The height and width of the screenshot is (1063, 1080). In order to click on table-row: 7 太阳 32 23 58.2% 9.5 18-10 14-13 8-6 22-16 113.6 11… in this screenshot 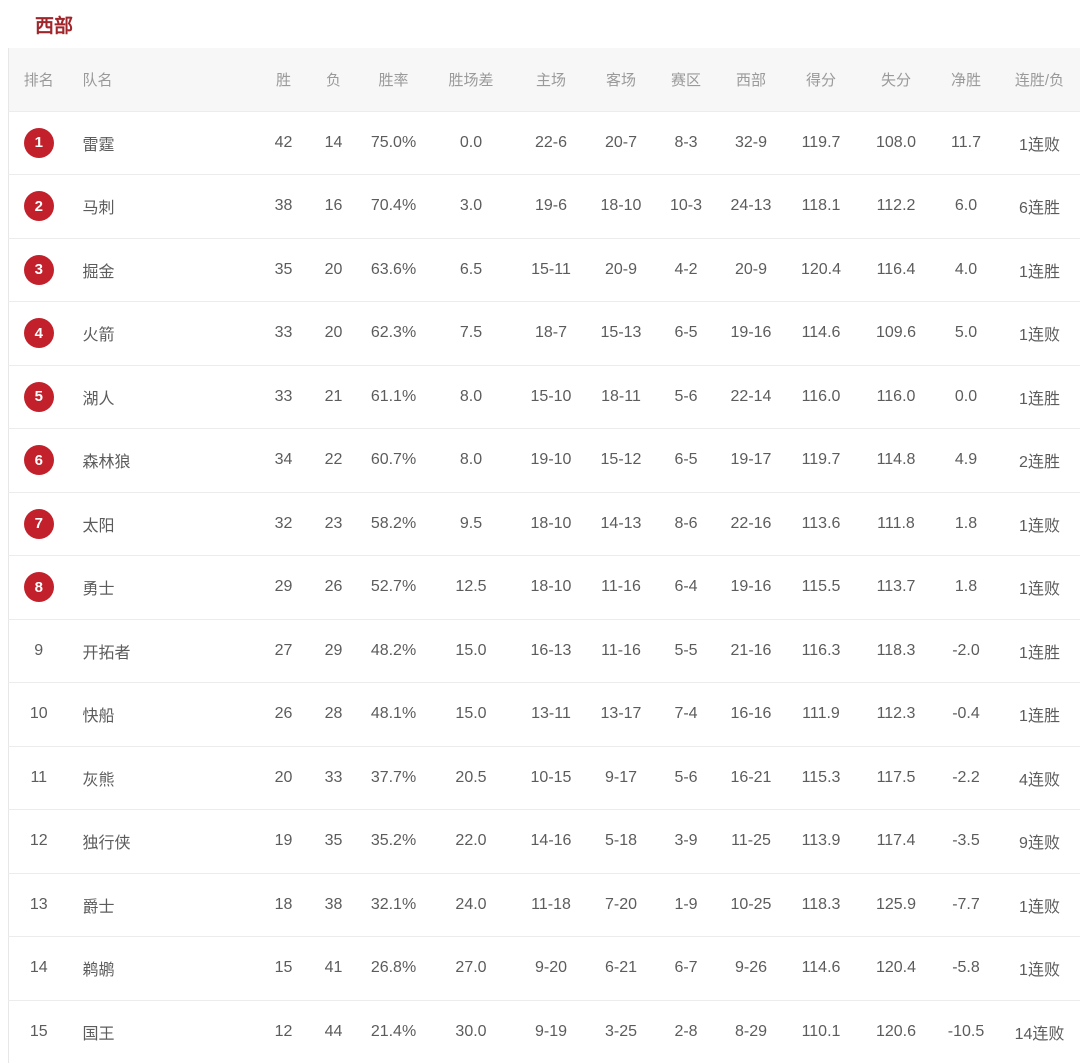, I will do `click(544, 524)`.